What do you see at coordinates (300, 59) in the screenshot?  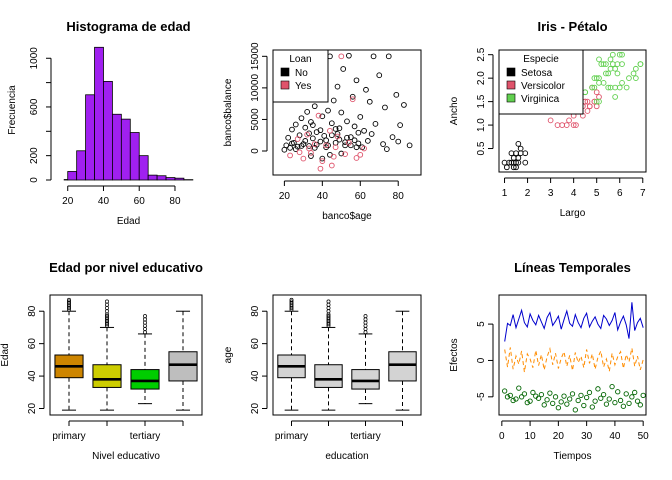 I see `legend-title: Loan` at bounding box center [300, 59].